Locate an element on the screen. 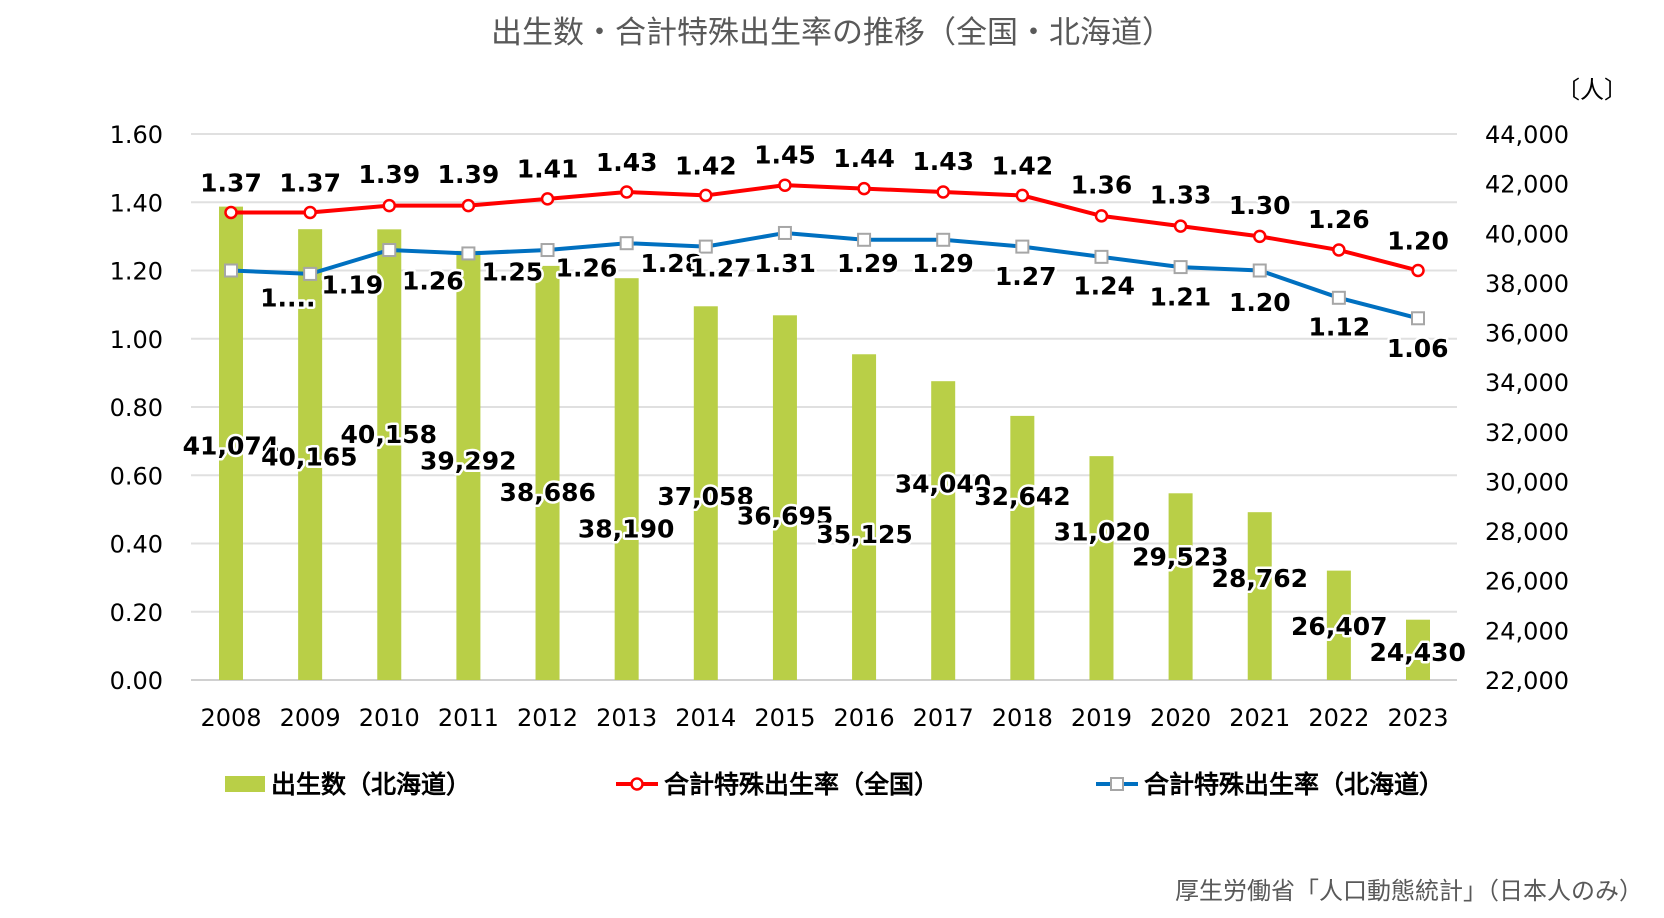 This screenshot has width=1664, height=918. data-label-hokkaido: 1.27 is located at coordinates (1026, 276).